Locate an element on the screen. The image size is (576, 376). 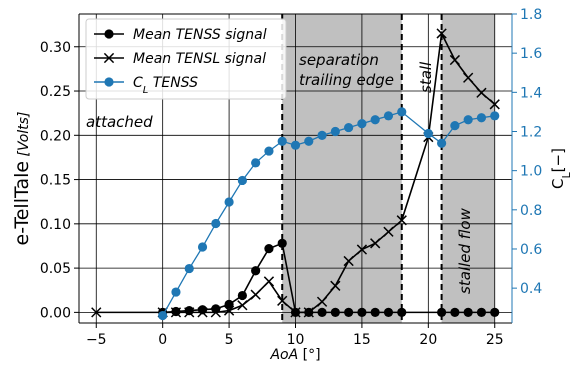
y-left-tick-label: 0.00 is located at coordinates (55, 313).